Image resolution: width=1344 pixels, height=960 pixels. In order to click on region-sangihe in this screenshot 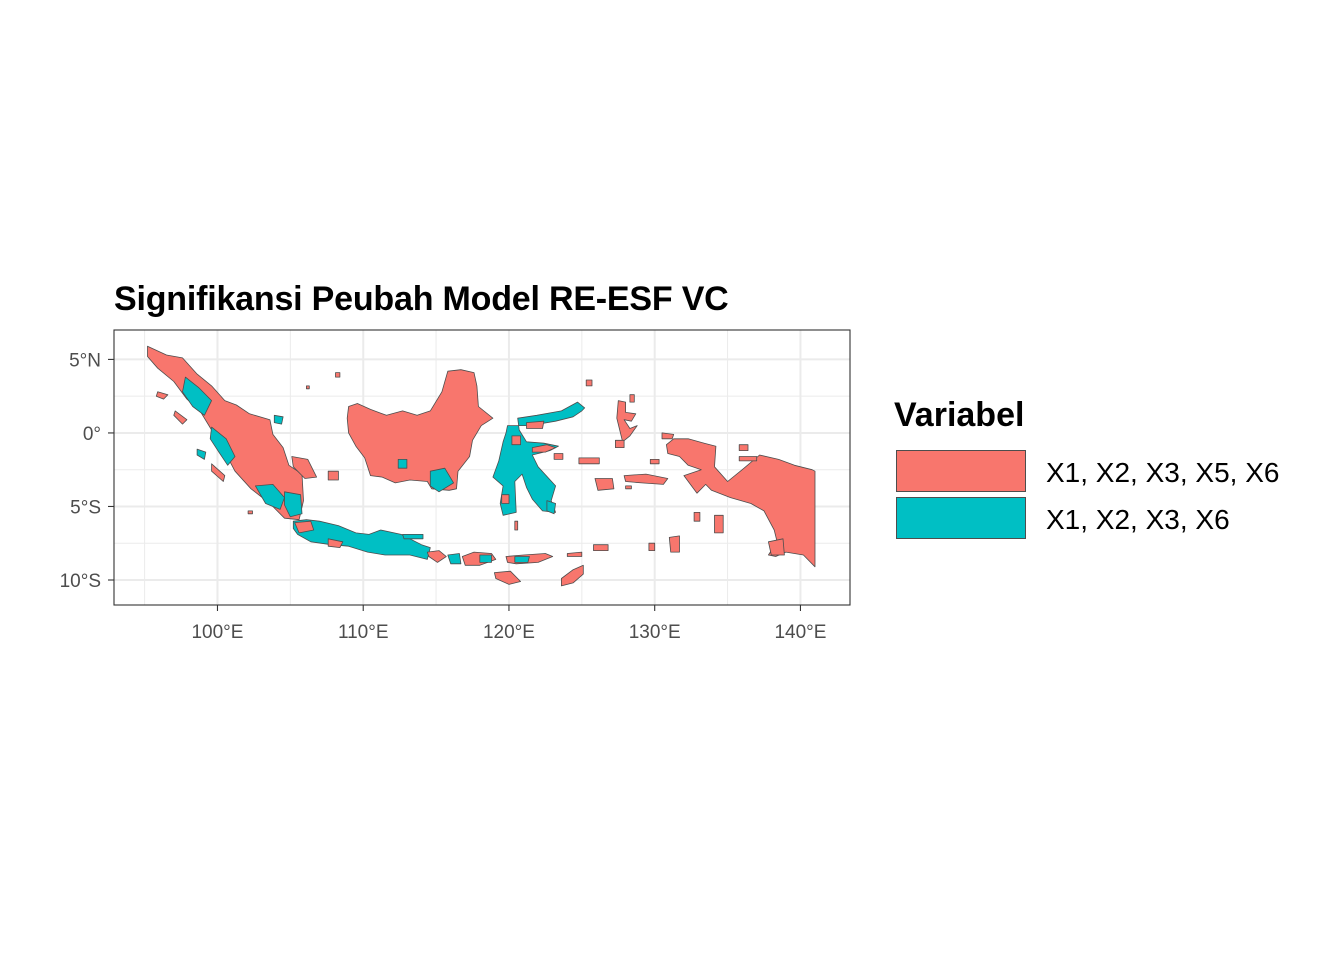, I will do `click(589, 383)`.